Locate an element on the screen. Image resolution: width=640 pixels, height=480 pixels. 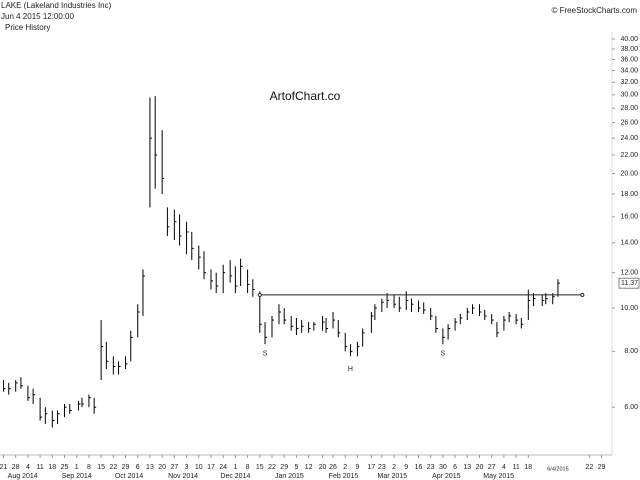
y-tick-label: 38.00 is located at coordinates (629, 49).